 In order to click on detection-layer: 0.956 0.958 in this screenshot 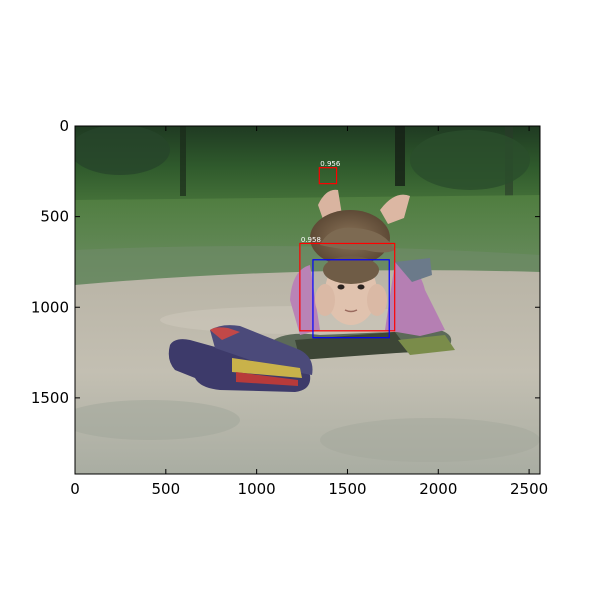, I will do `click(347, 249)`.